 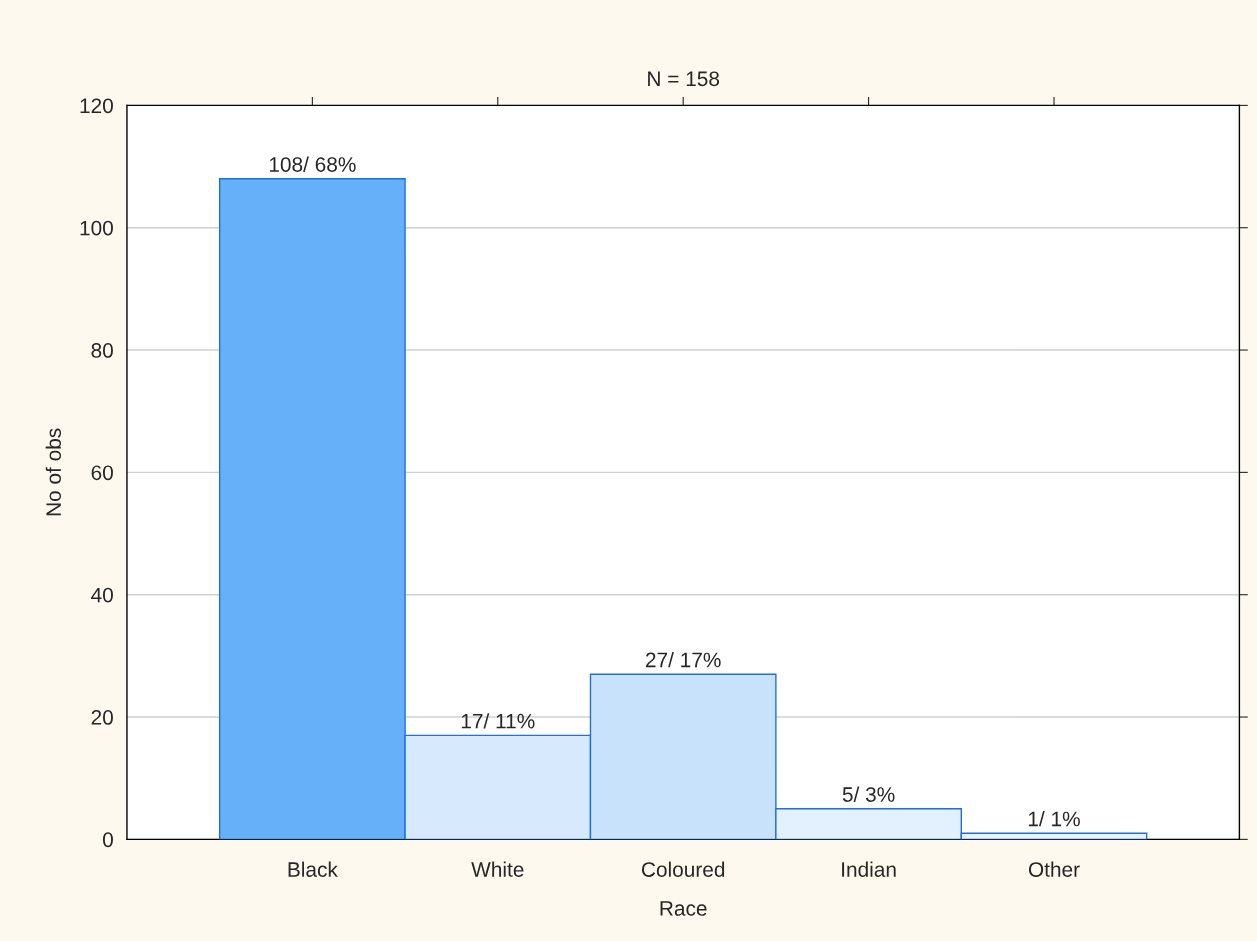 I want to click on y-tick-label: 0, so click(x=107, y=840).